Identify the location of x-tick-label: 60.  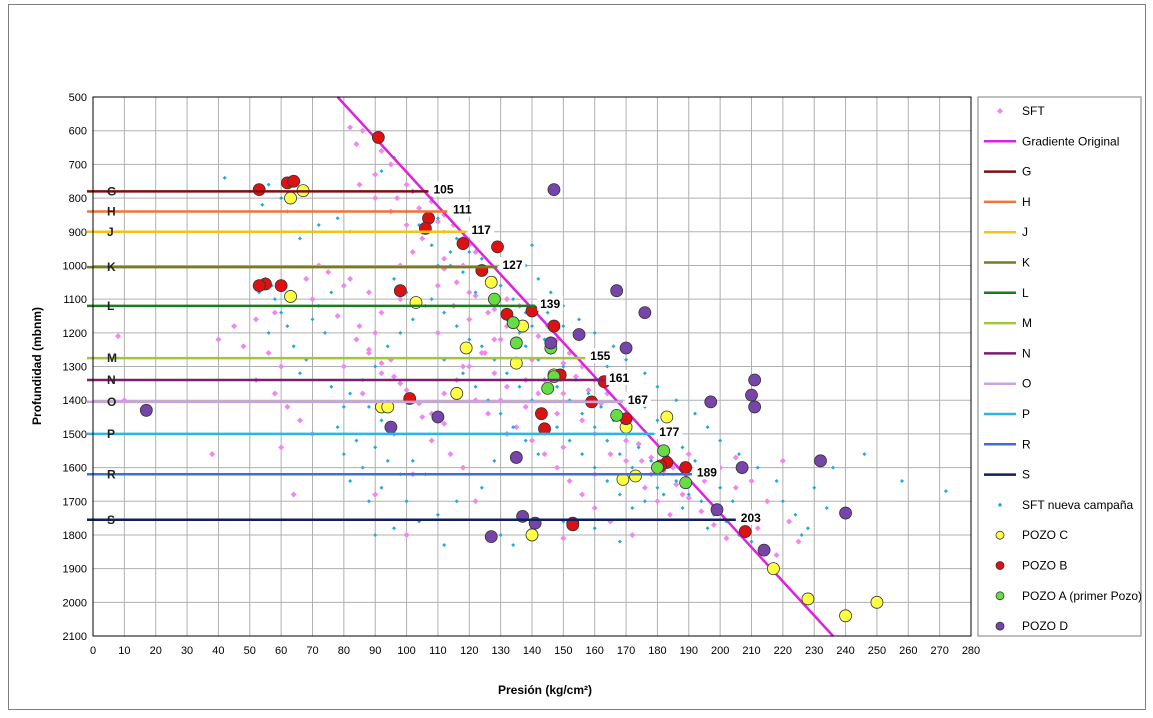
(281, 651).